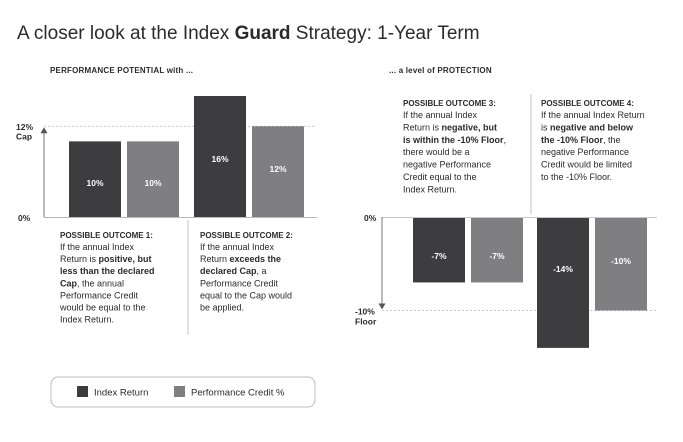  I want to click on outcome3-text: is within the -10% Floor, so click(453, 140).